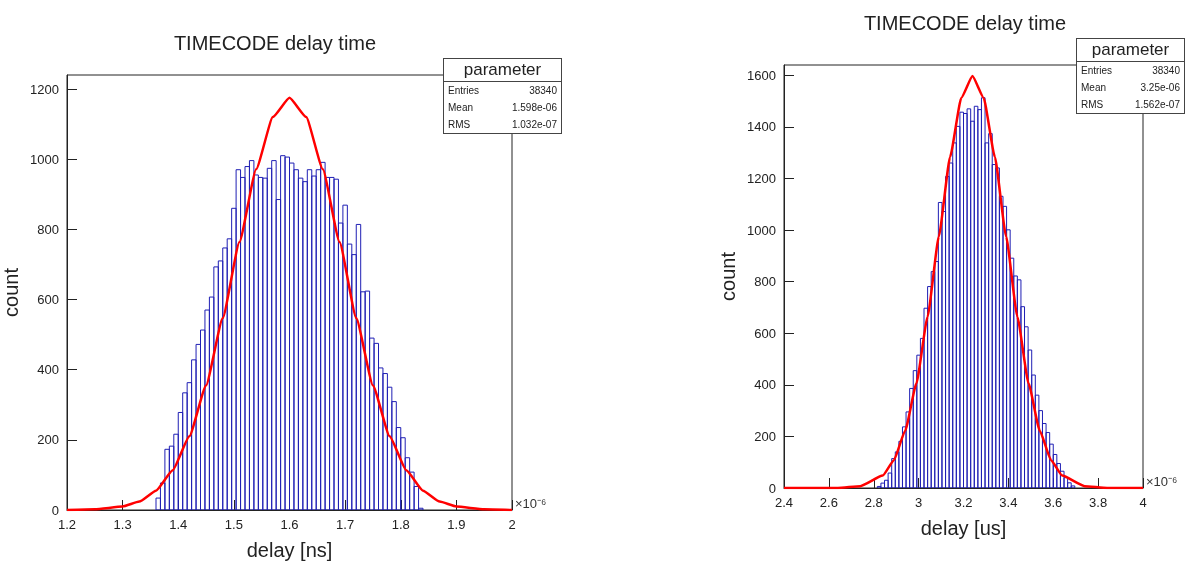  Describe the element at coordinates (233, 524) in the screenshot. I see `x-tick-label: 1.5` at that location.